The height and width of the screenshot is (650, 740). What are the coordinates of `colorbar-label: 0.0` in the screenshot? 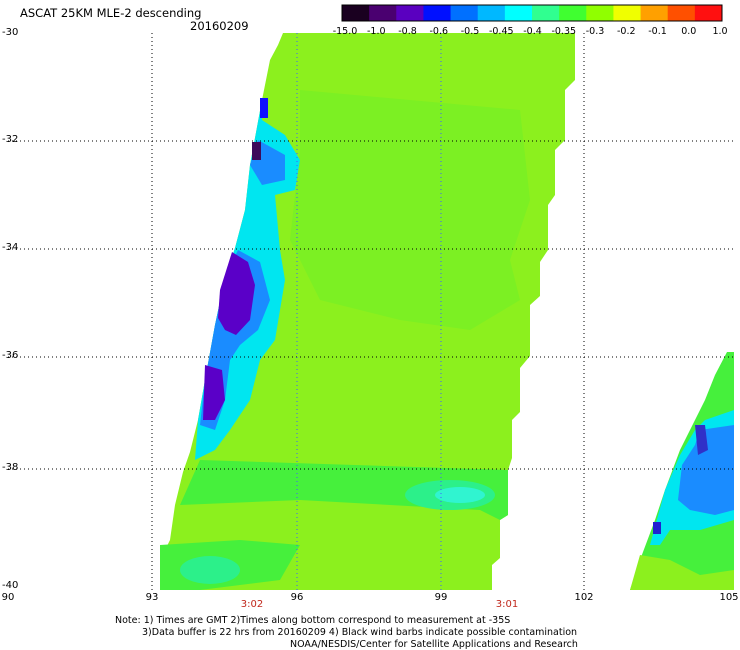 It's located at (689, 31).